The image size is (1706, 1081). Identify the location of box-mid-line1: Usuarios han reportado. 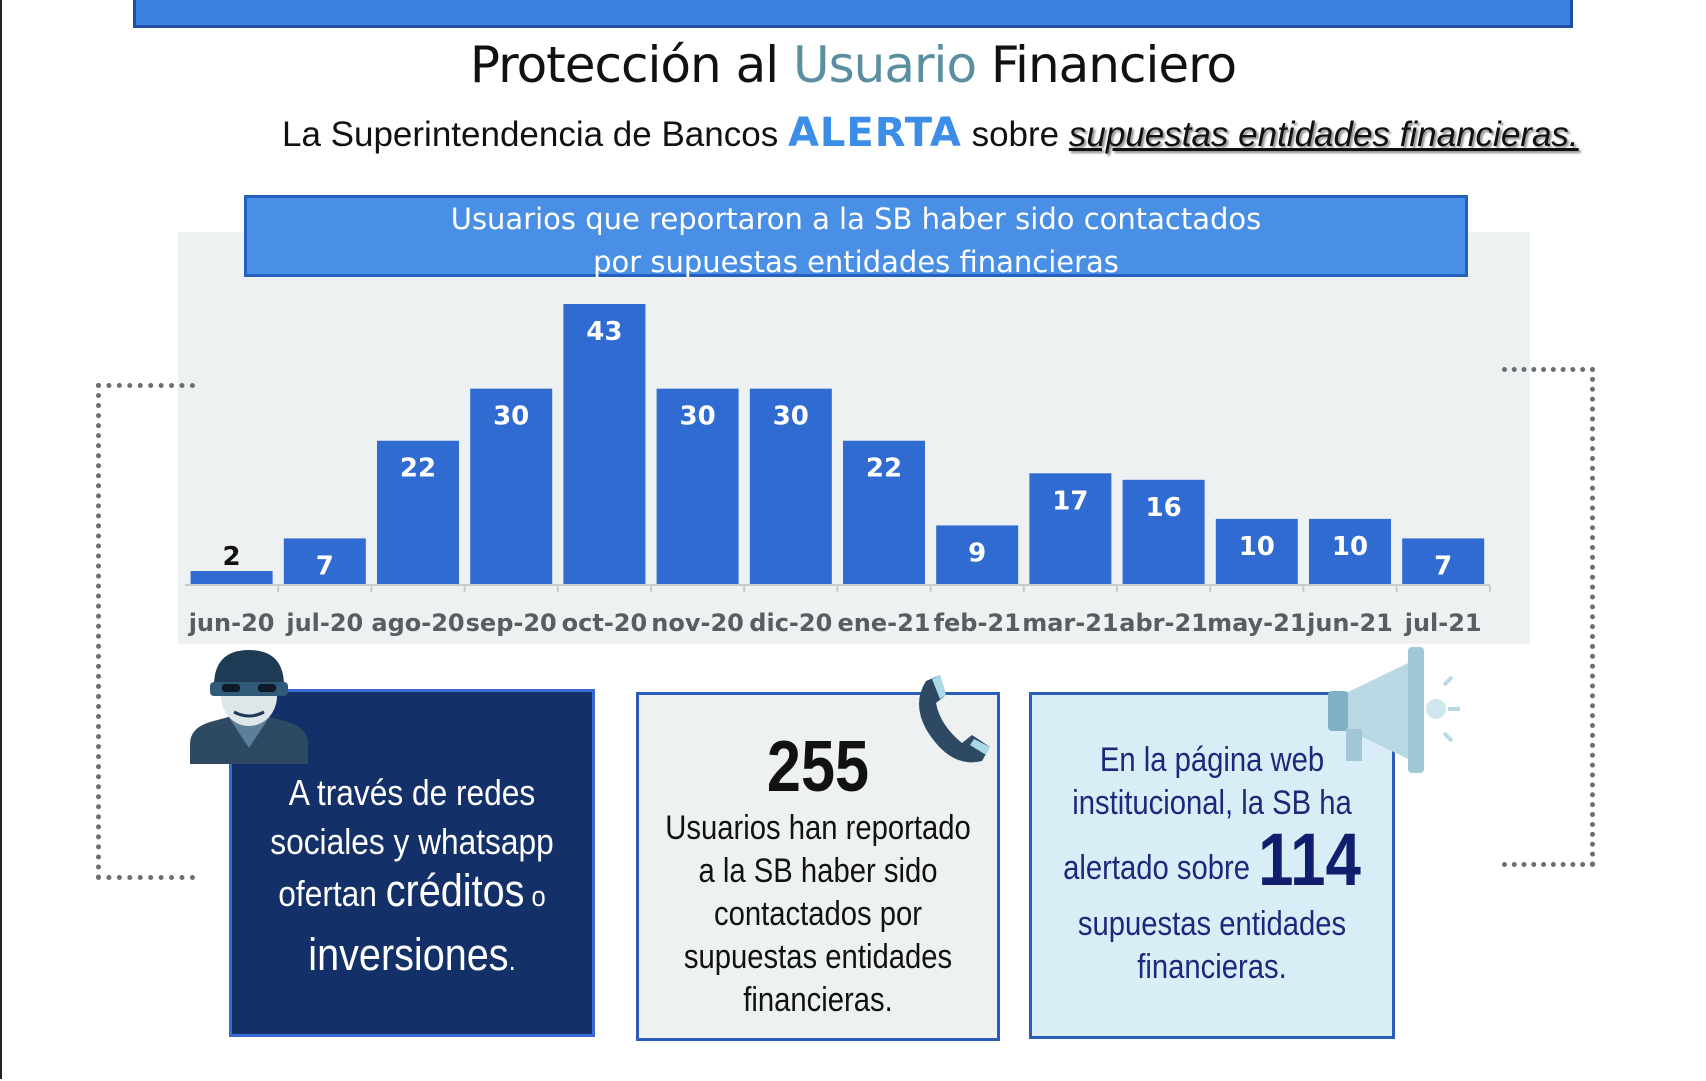
(818, 828).